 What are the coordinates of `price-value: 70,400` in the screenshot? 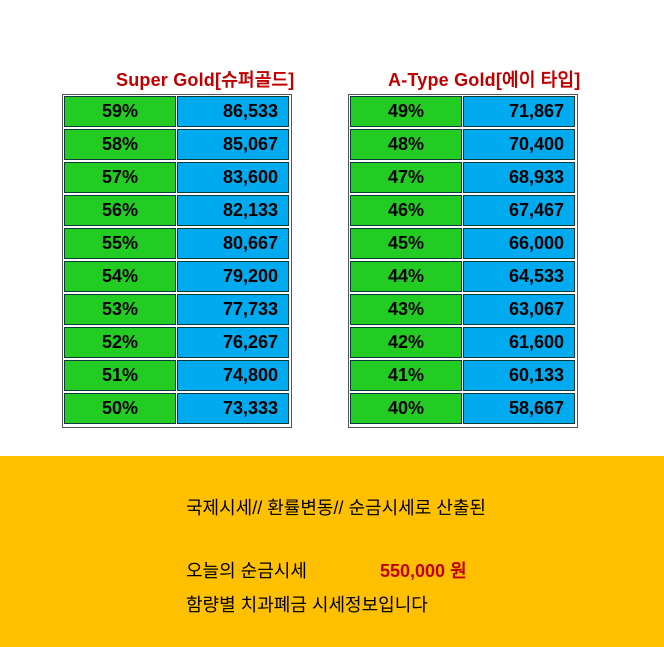 It's located at (536, 144).